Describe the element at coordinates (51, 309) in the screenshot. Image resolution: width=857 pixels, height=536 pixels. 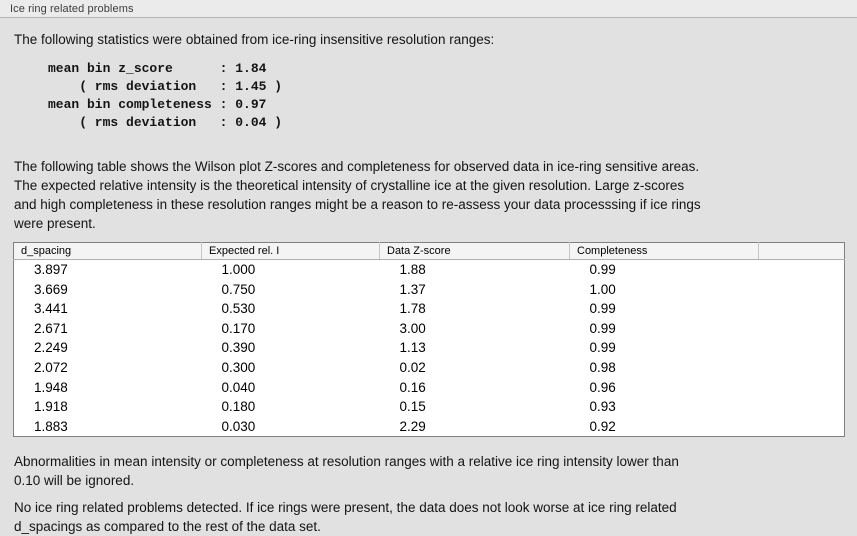
I see `table-cell: 3.441` at that location.